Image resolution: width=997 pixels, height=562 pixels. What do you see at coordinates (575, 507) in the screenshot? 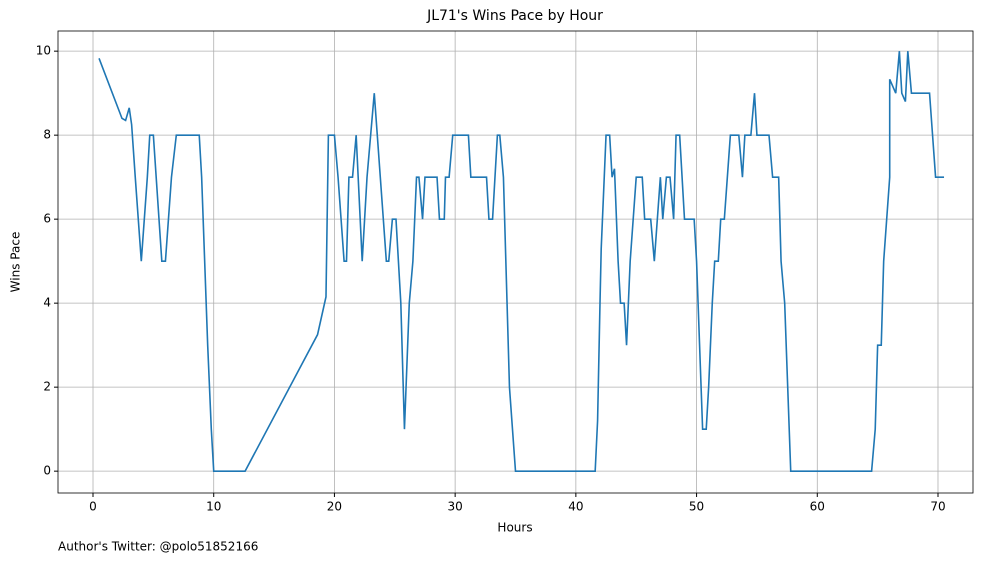
I see `x-tick-label: 40` at bounding box center [575, 507].